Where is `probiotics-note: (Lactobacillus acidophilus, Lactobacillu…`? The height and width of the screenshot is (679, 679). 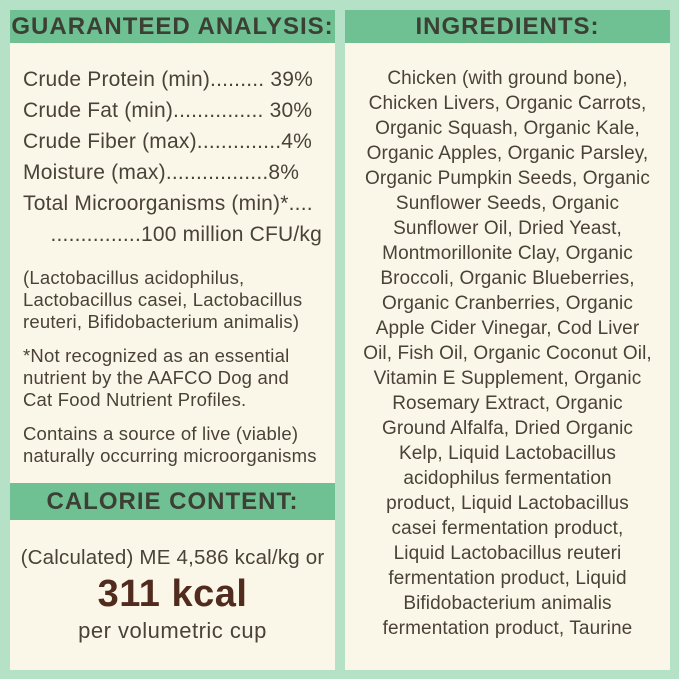 probiotics-note: (Lactobacillus acidophilus, Lactobacillu… is located at coordinates (163, 299).